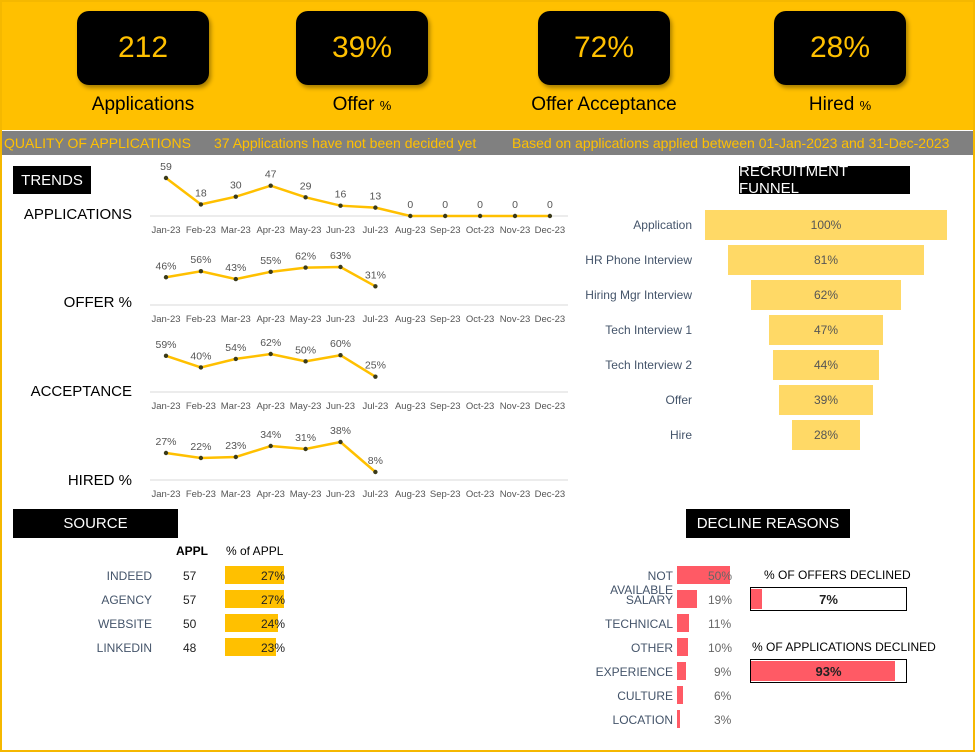 The width and height of the screenshot is (975, 752). I want to click on trend-data-label: 60%, so click(340, 344).